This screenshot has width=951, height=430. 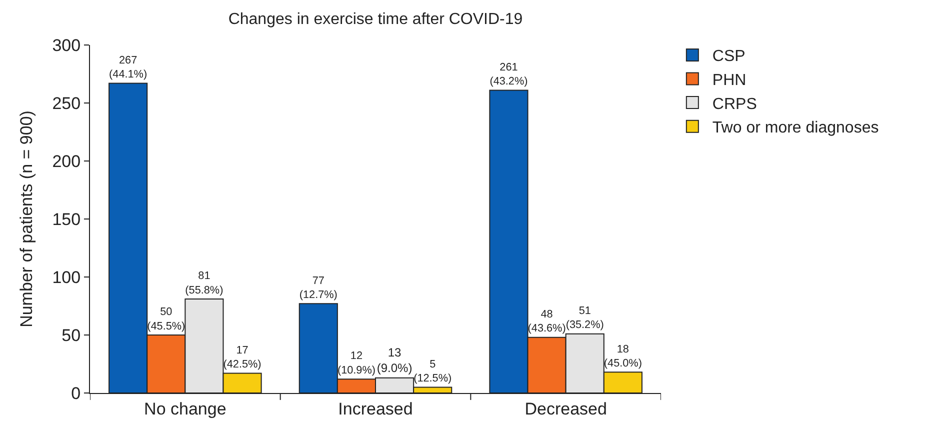 I want to click on chart-title: Changes in exercise time after COVID-19, so click(x=375, y=19).